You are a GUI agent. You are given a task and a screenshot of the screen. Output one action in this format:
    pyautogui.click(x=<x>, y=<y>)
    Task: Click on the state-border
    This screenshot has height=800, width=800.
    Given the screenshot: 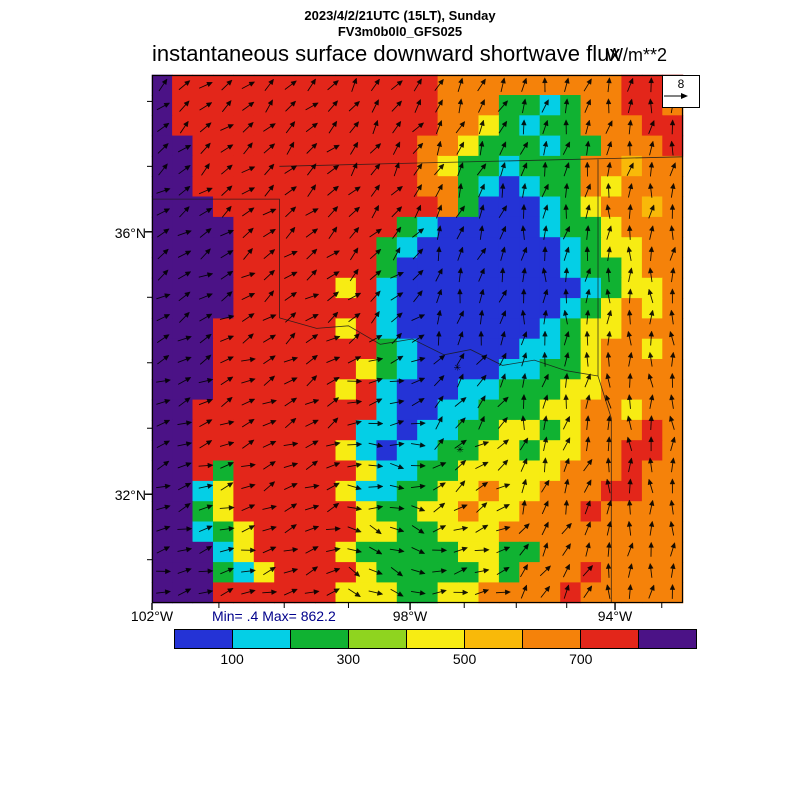 What is the action you would take?
    pyautogui.click(x=216, y=258)
    